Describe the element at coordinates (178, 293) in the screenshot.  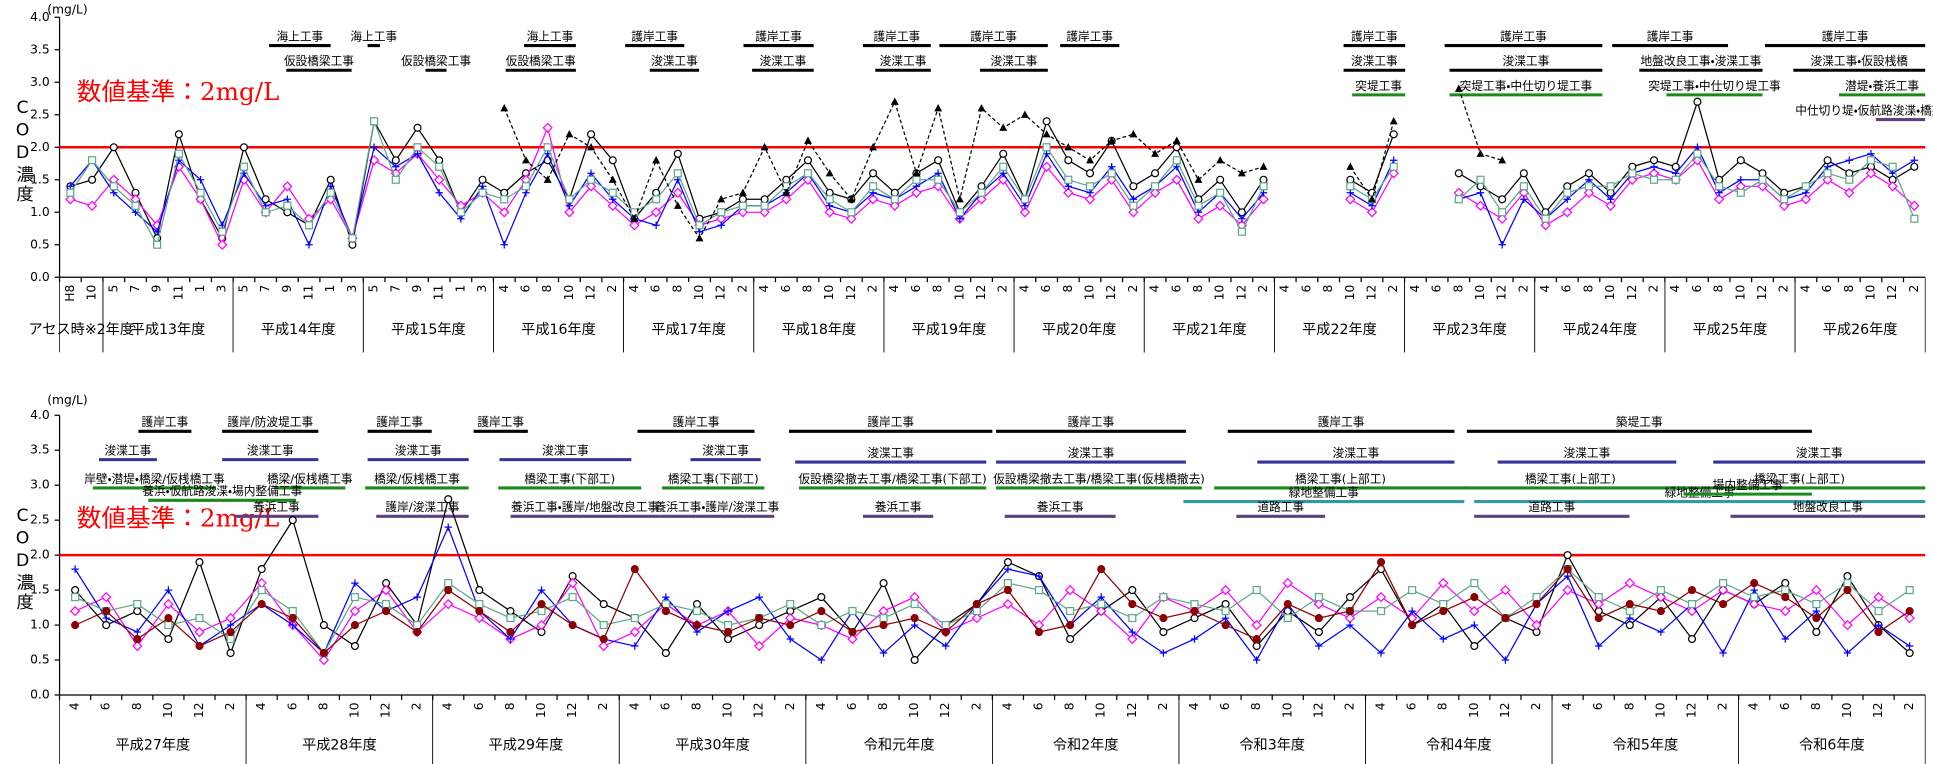
I see `x-tick-label: 11` at that location.